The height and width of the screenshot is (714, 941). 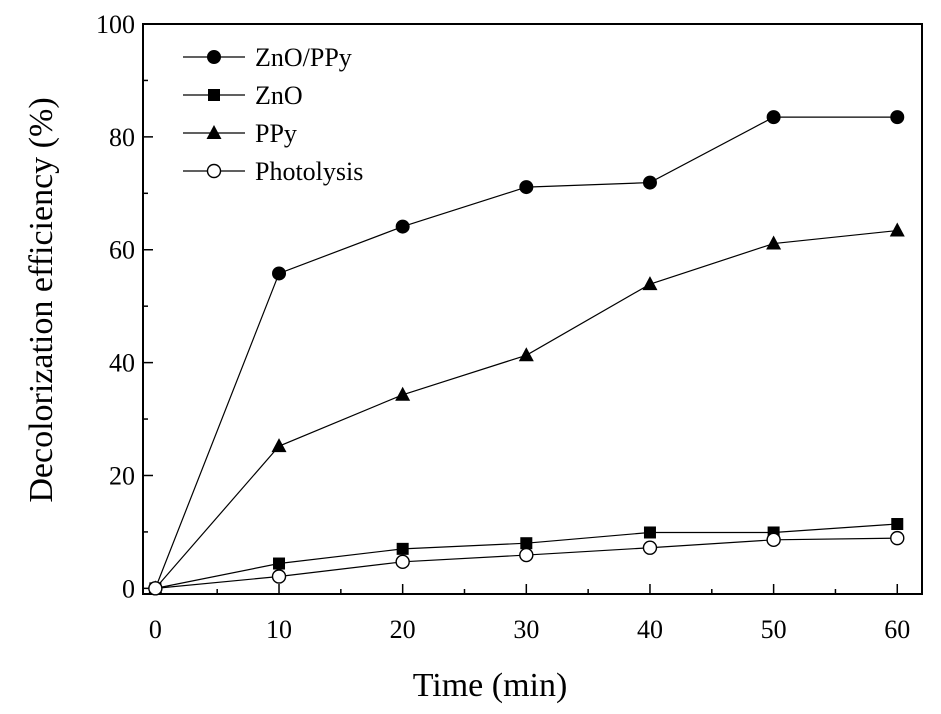 I want to click on x-tick-label: 40, so click(x=650, y=629).